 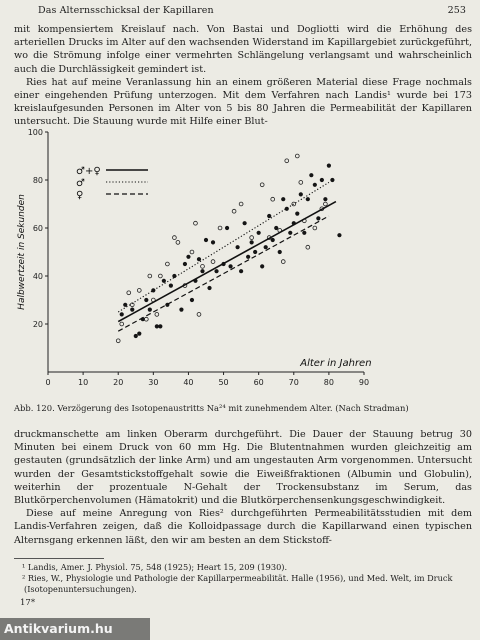 I want to click on x-axis-label: Alter in Jahren, so click(x=335, y=363).